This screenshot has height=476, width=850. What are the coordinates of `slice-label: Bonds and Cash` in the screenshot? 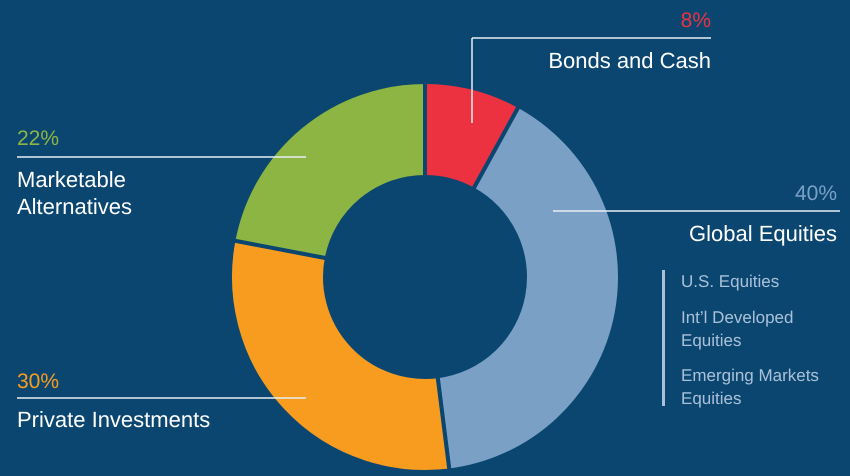 It's located at (629, 60).